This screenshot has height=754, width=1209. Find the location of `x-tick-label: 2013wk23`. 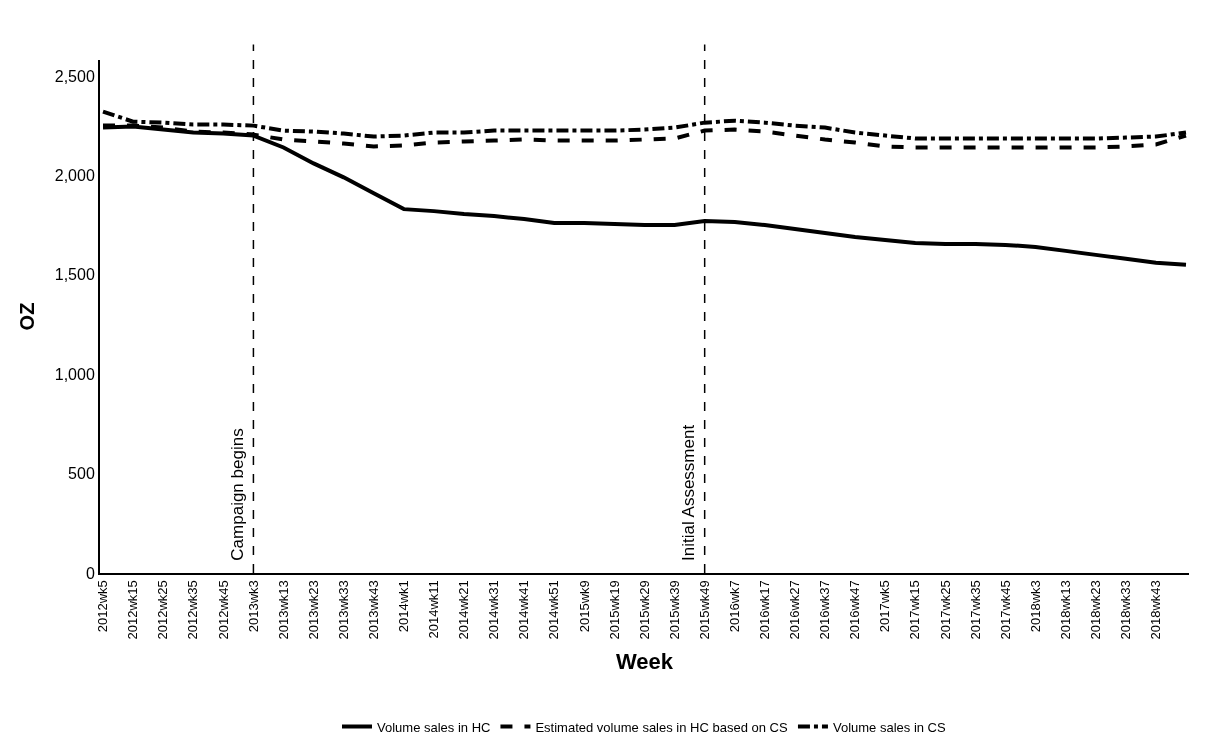

x-tick-label: 2013wk23 is located at coordinates (313, 610).